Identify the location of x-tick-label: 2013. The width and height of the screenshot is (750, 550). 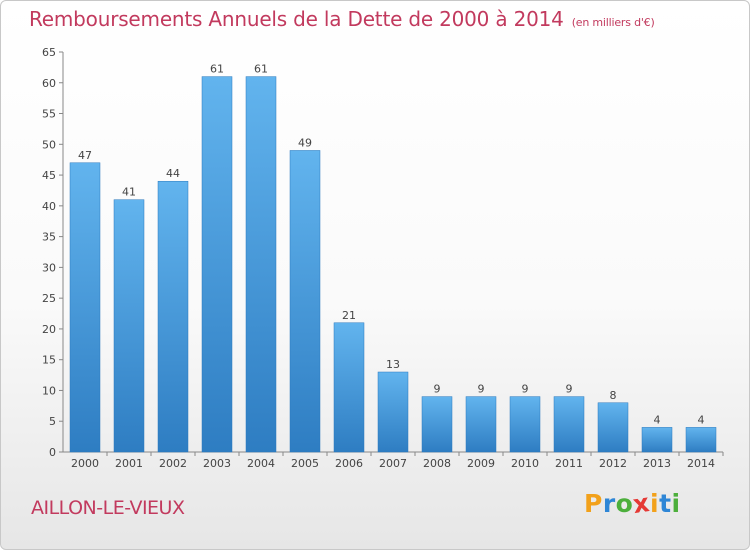
(657, 463).